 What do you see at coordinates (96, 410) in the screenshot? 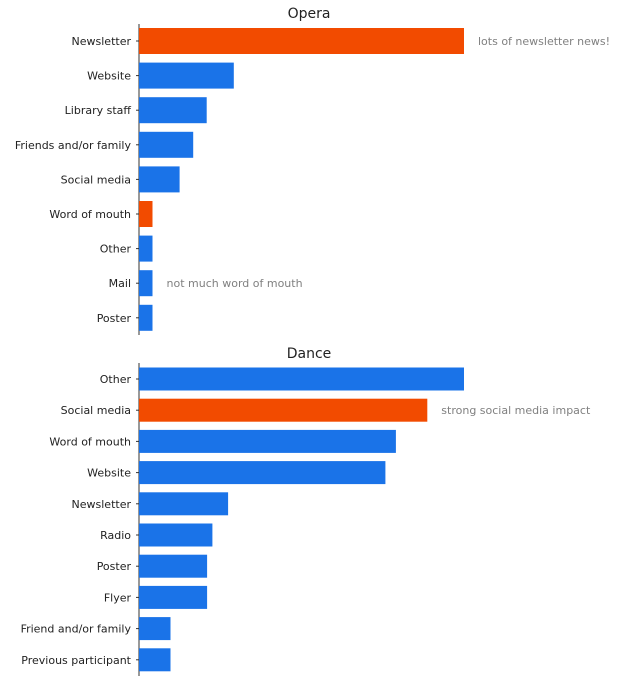
I see `dance-tick-label-social-media: Social media` at bounding box center [96, 410].